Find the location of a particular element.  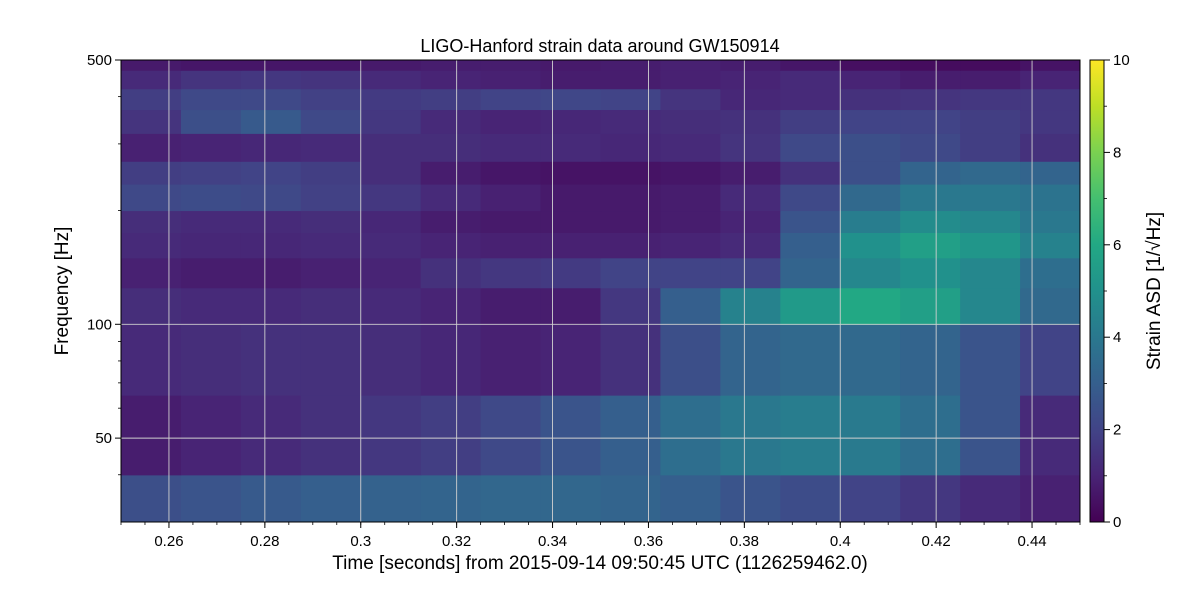

x-tick-label: 0.34 is located at coordinates (552, 541).